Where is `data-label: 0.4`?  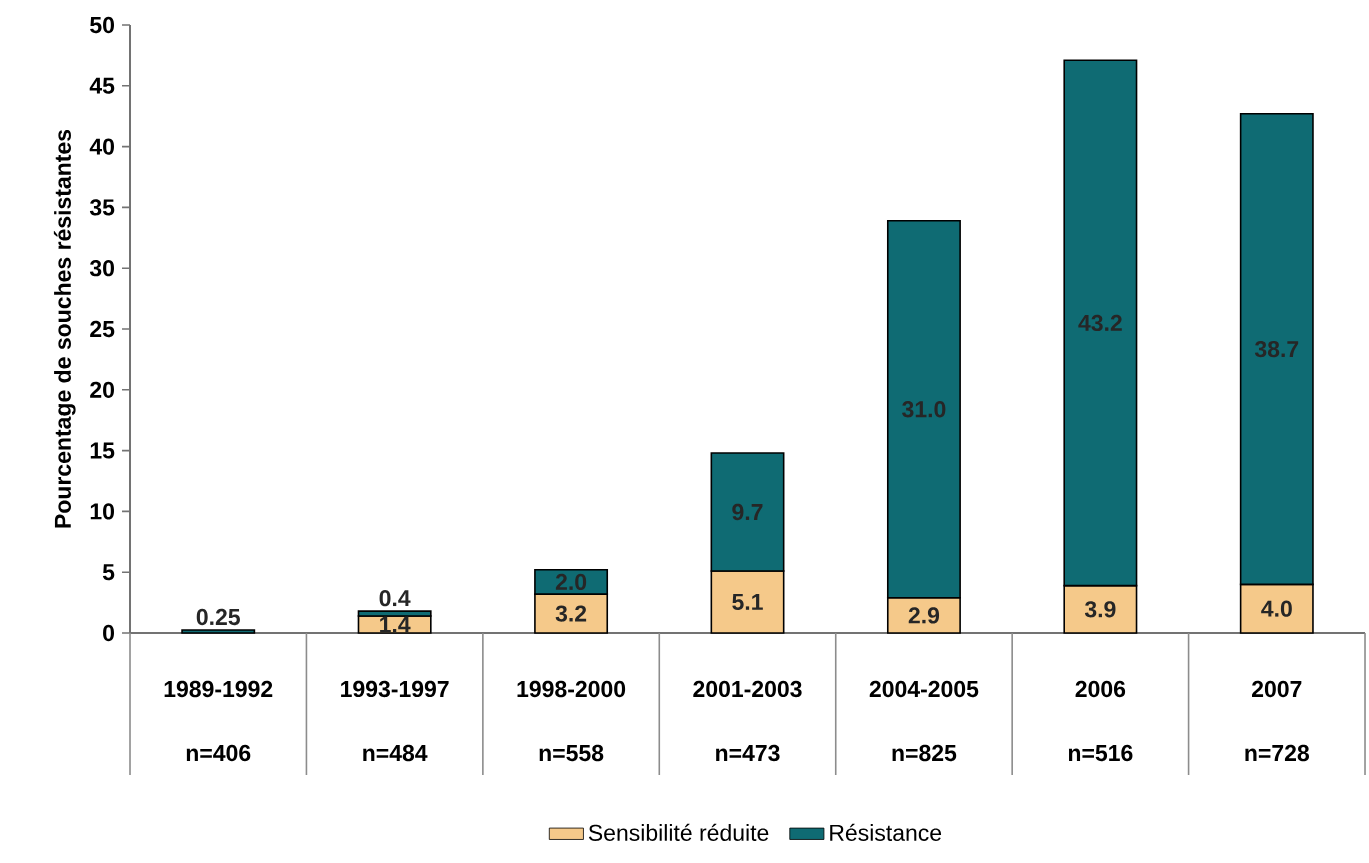
data-label: 0.4 is located at coordinates (395, 598).